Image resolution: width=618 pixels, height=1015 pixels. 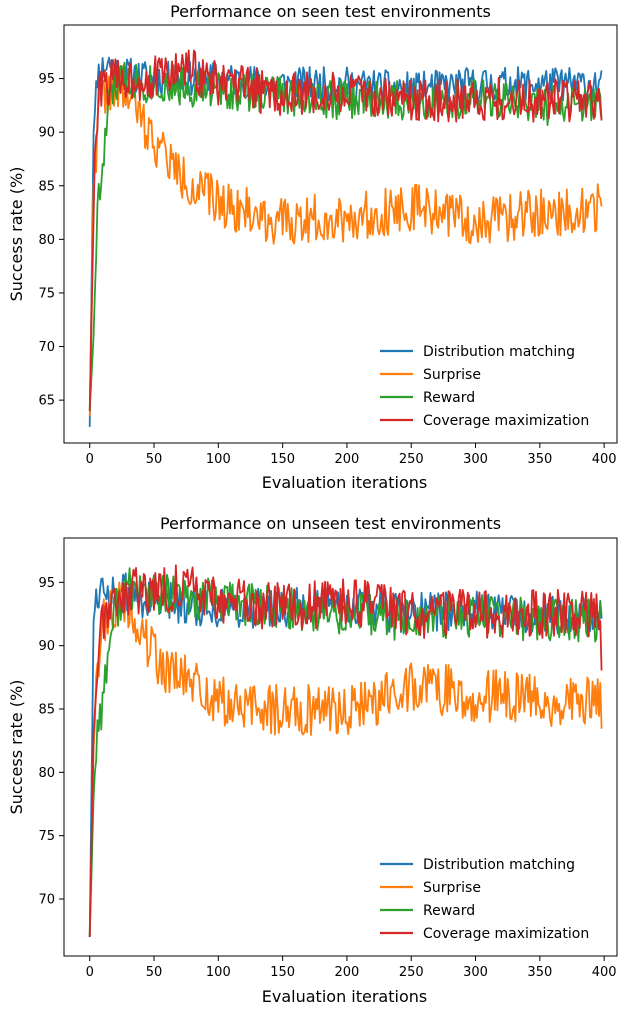 I want to click on y-tick-label: 65, so click(x=46, y=401).